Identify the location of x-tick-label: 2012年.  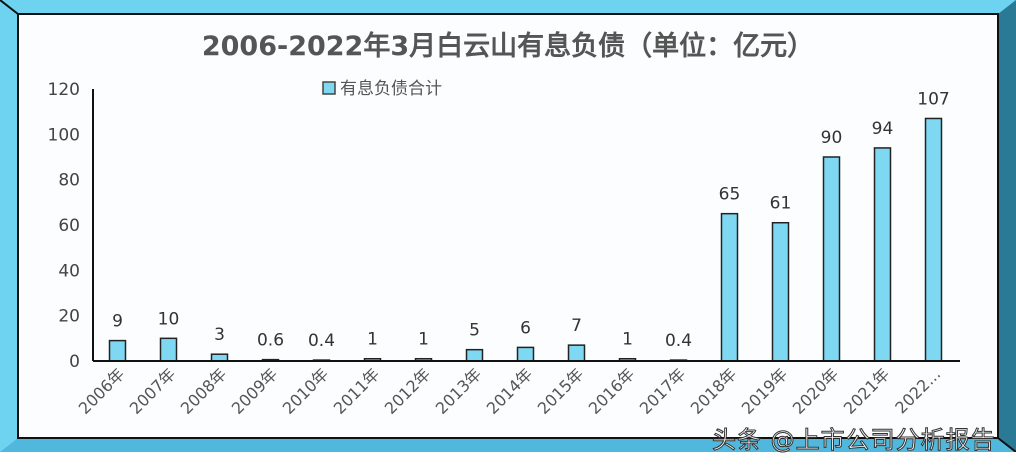
(408, 391).